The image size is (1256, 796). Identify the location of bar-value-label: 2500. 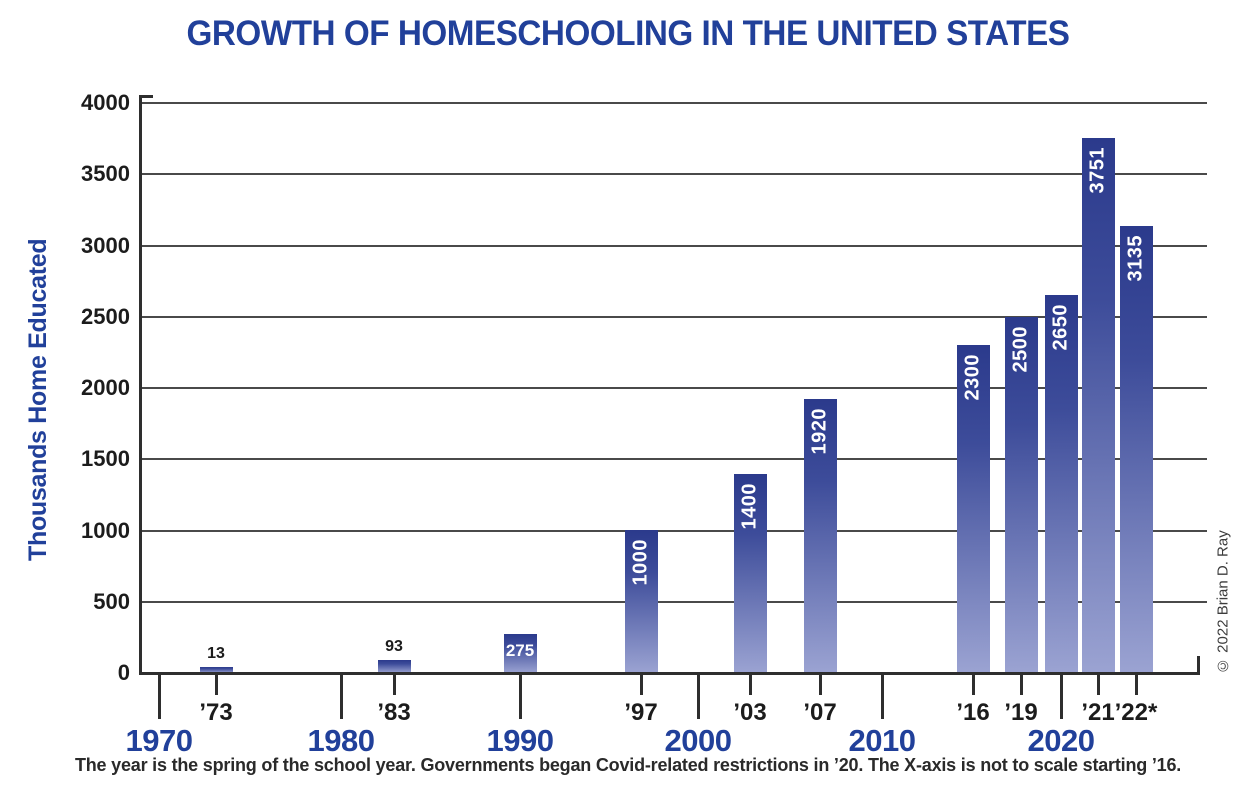
(1020, 349).